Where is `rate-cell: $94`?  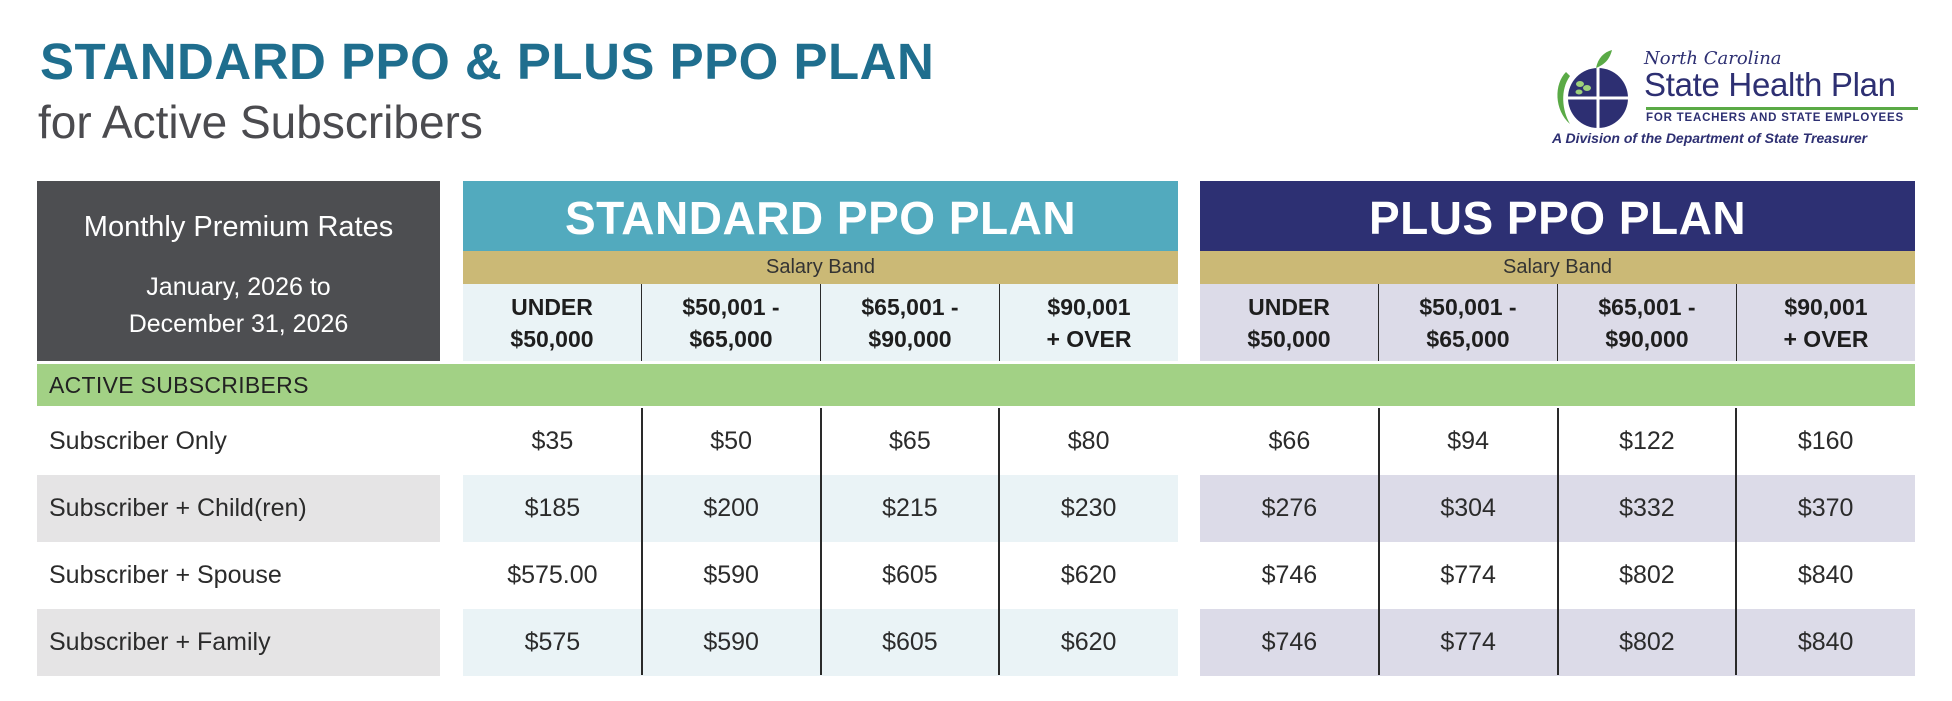
rate-cell: $94 is located at coordinates (1468, 441).